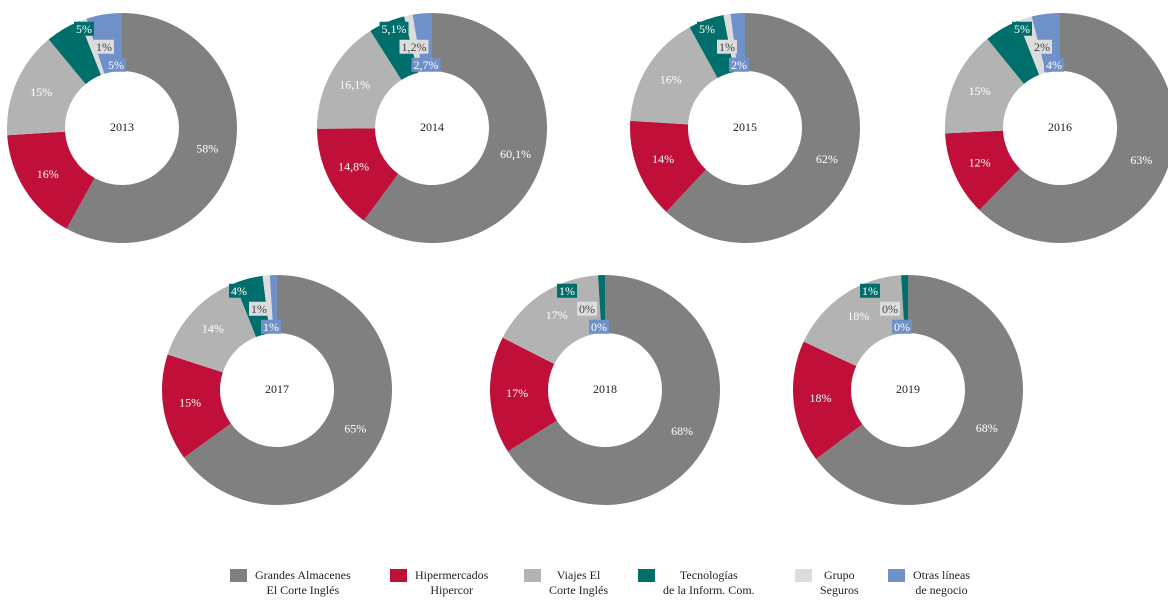 Image resolution: width=1168 pixels, height=607 pixels. I want to click on value-label: 65%, so click(355, 429).